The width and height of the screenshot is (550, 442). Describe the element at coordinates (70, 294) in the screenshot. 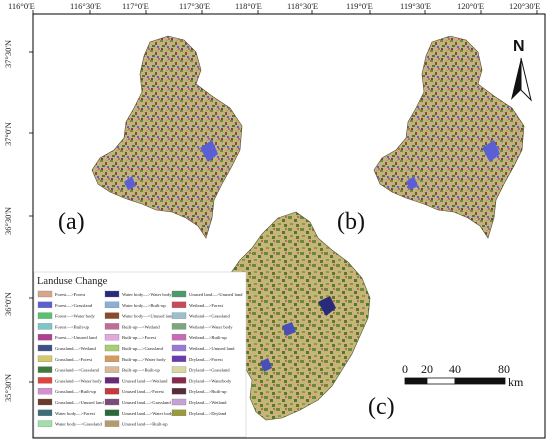

I see `legend-item-label: Forest—>Forest` at that location.